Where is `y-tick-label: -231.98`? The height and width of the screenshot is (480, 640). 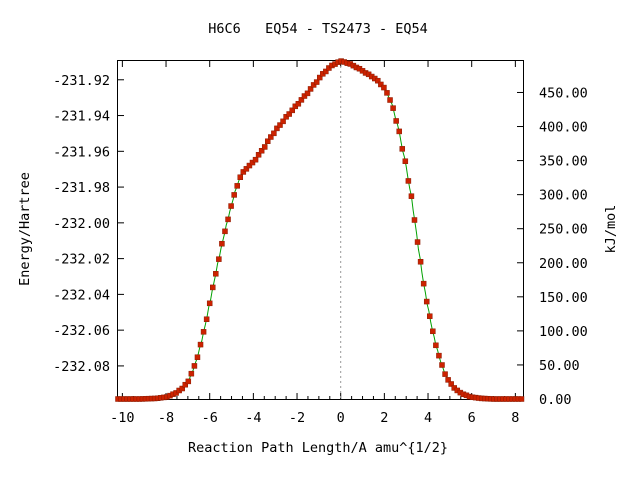
y-tick-label: -231.98 is located at coordinates (81, 188).